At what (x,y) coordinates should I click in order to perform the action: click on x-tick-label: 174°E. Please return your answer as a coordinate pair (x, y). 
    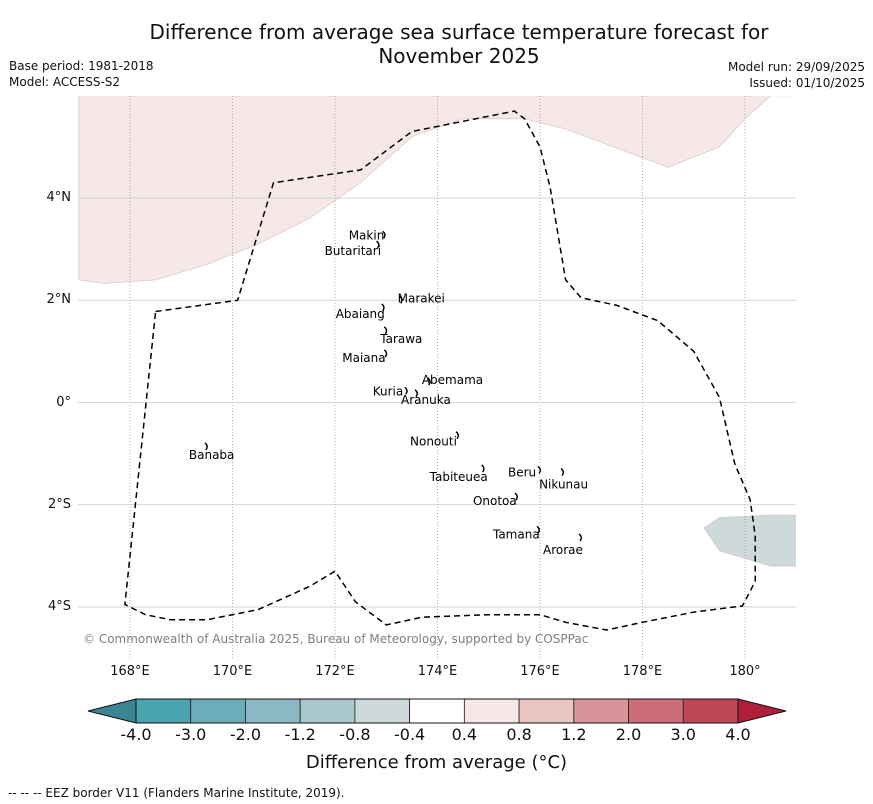
    Looking at the image, I should click on (437, 671).